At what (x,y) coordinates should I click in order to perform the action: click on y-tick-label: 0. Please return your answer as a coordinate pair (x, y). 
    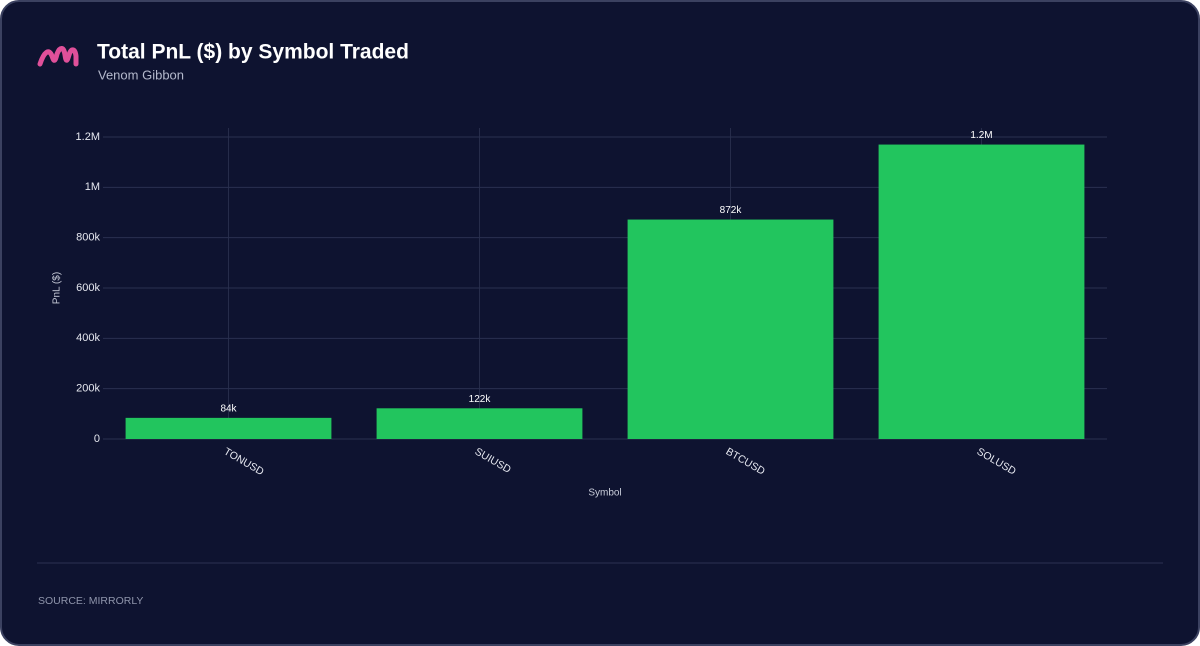
    Looking at the image, I should click on (97, 439).